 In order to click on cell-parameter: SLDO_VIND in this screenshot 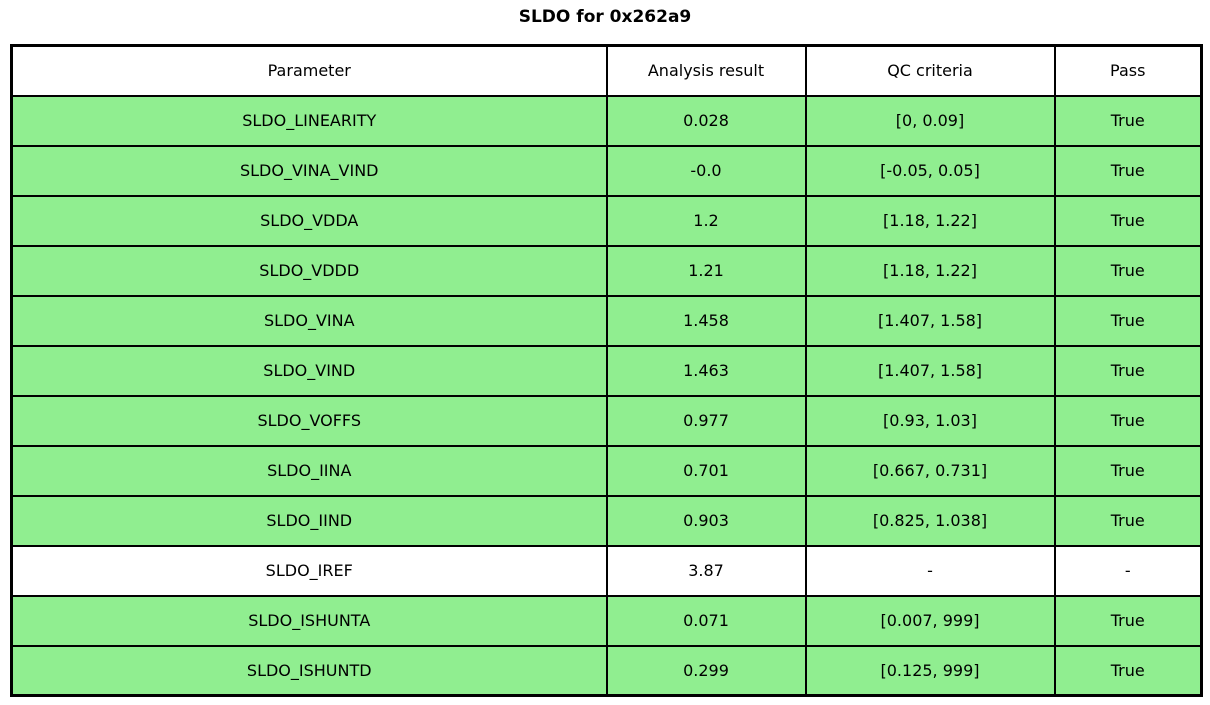, I will do `click(309, 370)`.